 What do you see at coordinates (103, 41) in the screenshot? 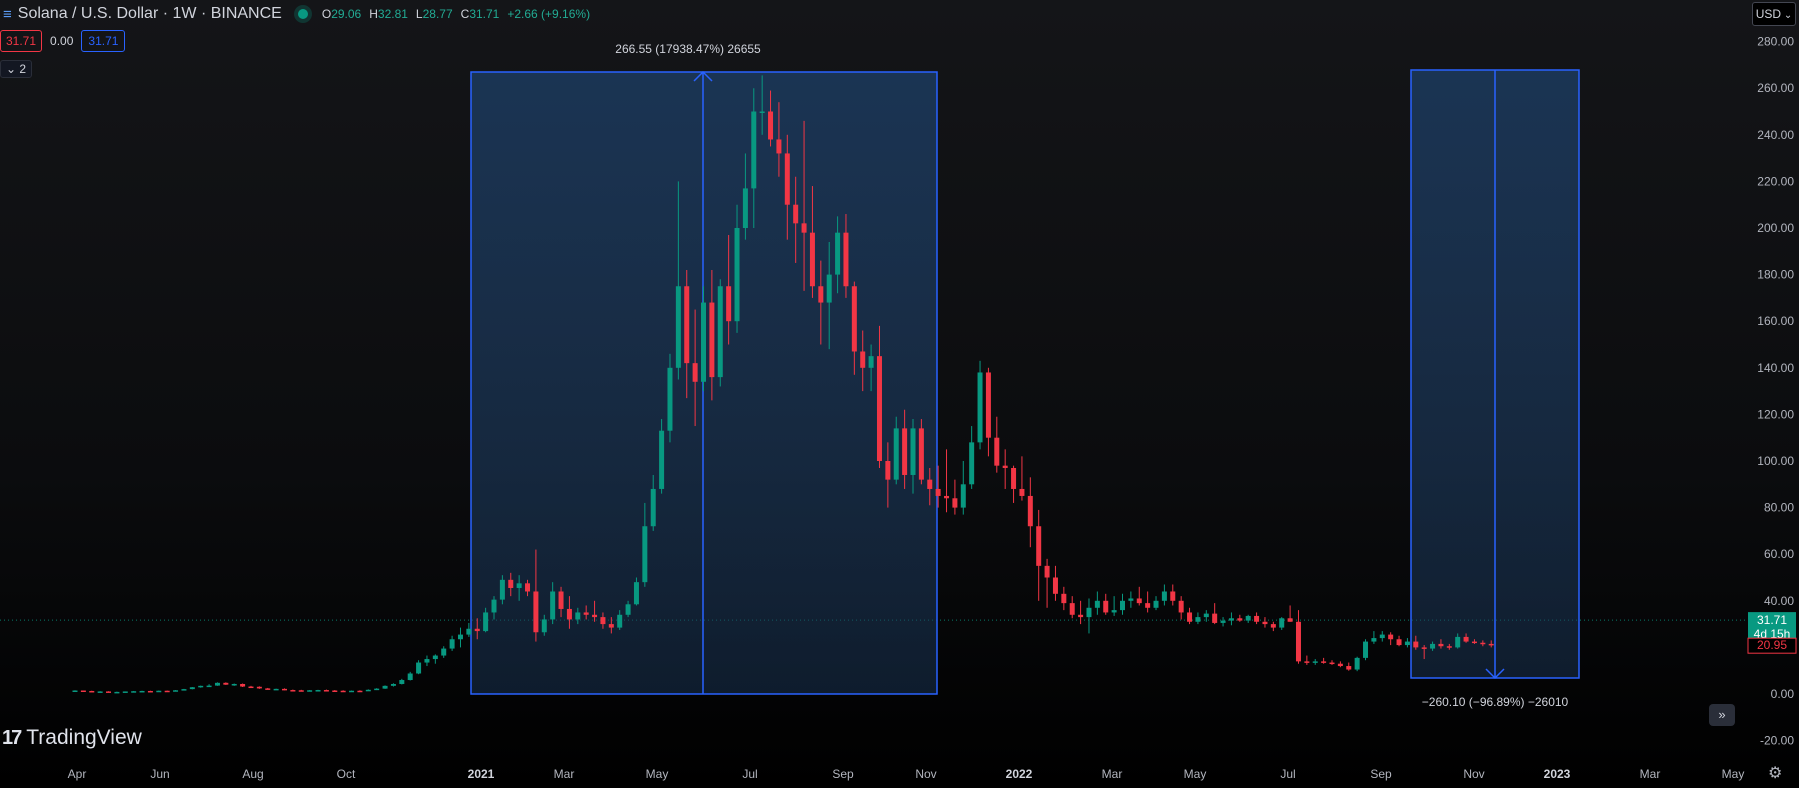
I see `buy-button: 31.71` at bounding box center [103, 41].